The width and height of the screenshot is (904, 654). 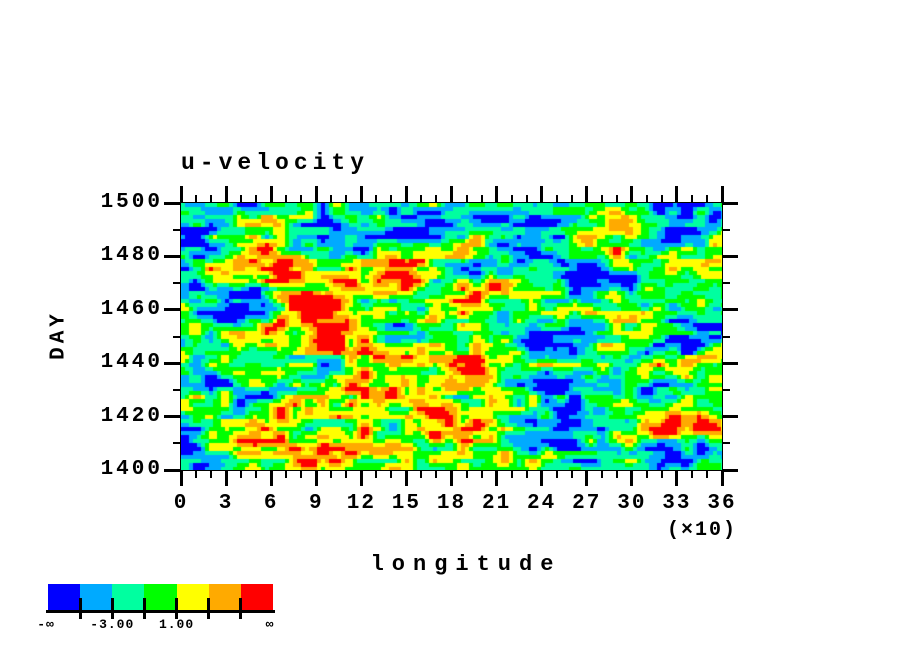 I want to click on x-tick-label: 21, so click(x=496, y=503).